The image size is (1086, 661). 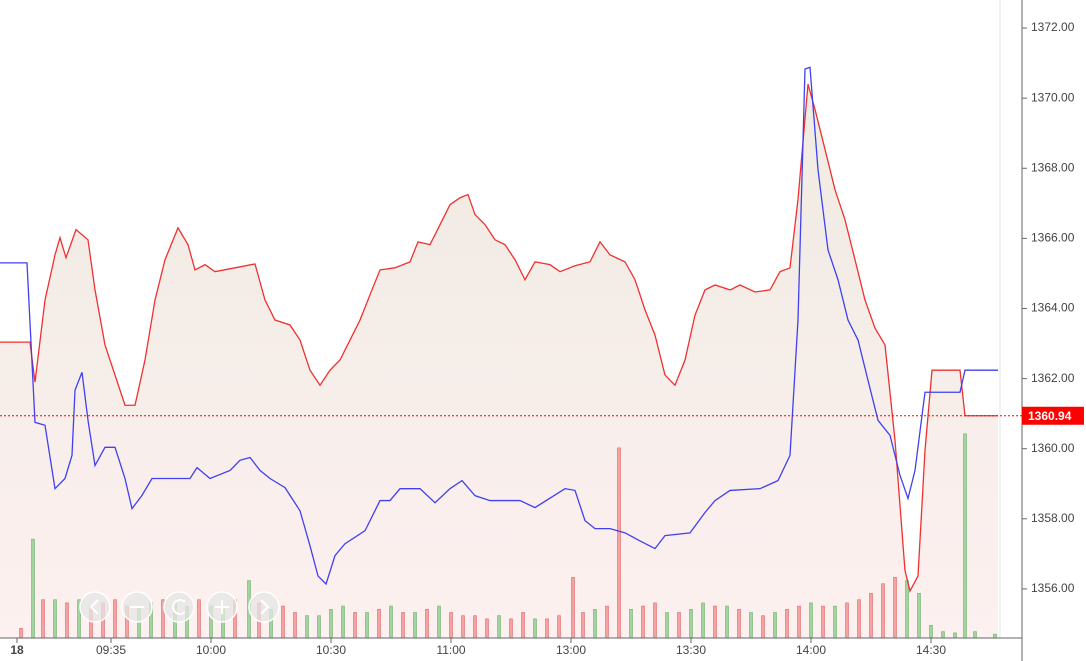 I want to click on navigation-buttons, so click(x=179, y=607).